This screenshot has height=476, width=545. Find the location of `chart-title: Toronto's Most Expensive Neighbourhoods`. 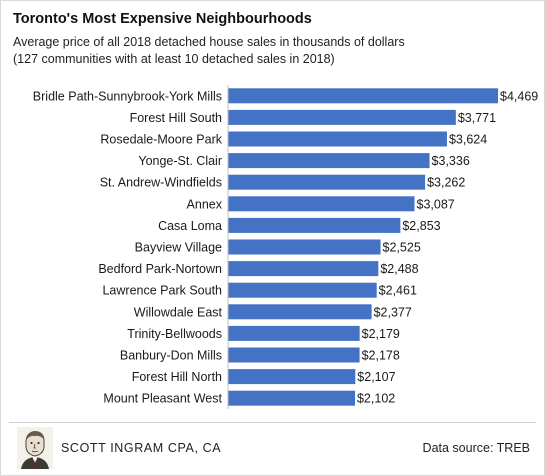

chart-title: Toronto's Most Expensive Neighbourhoods is located at coordinates (162, 19).